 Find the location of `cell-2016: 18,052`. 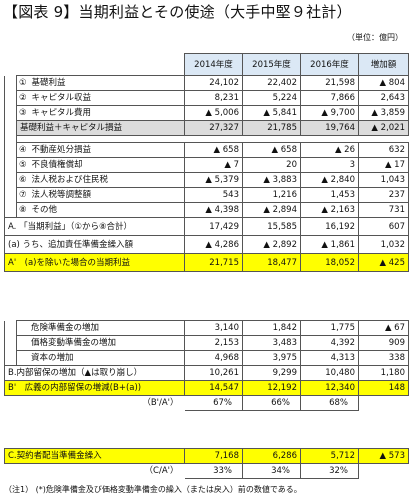

cell-2016: 18,052 is located at coordinates (329, 262).